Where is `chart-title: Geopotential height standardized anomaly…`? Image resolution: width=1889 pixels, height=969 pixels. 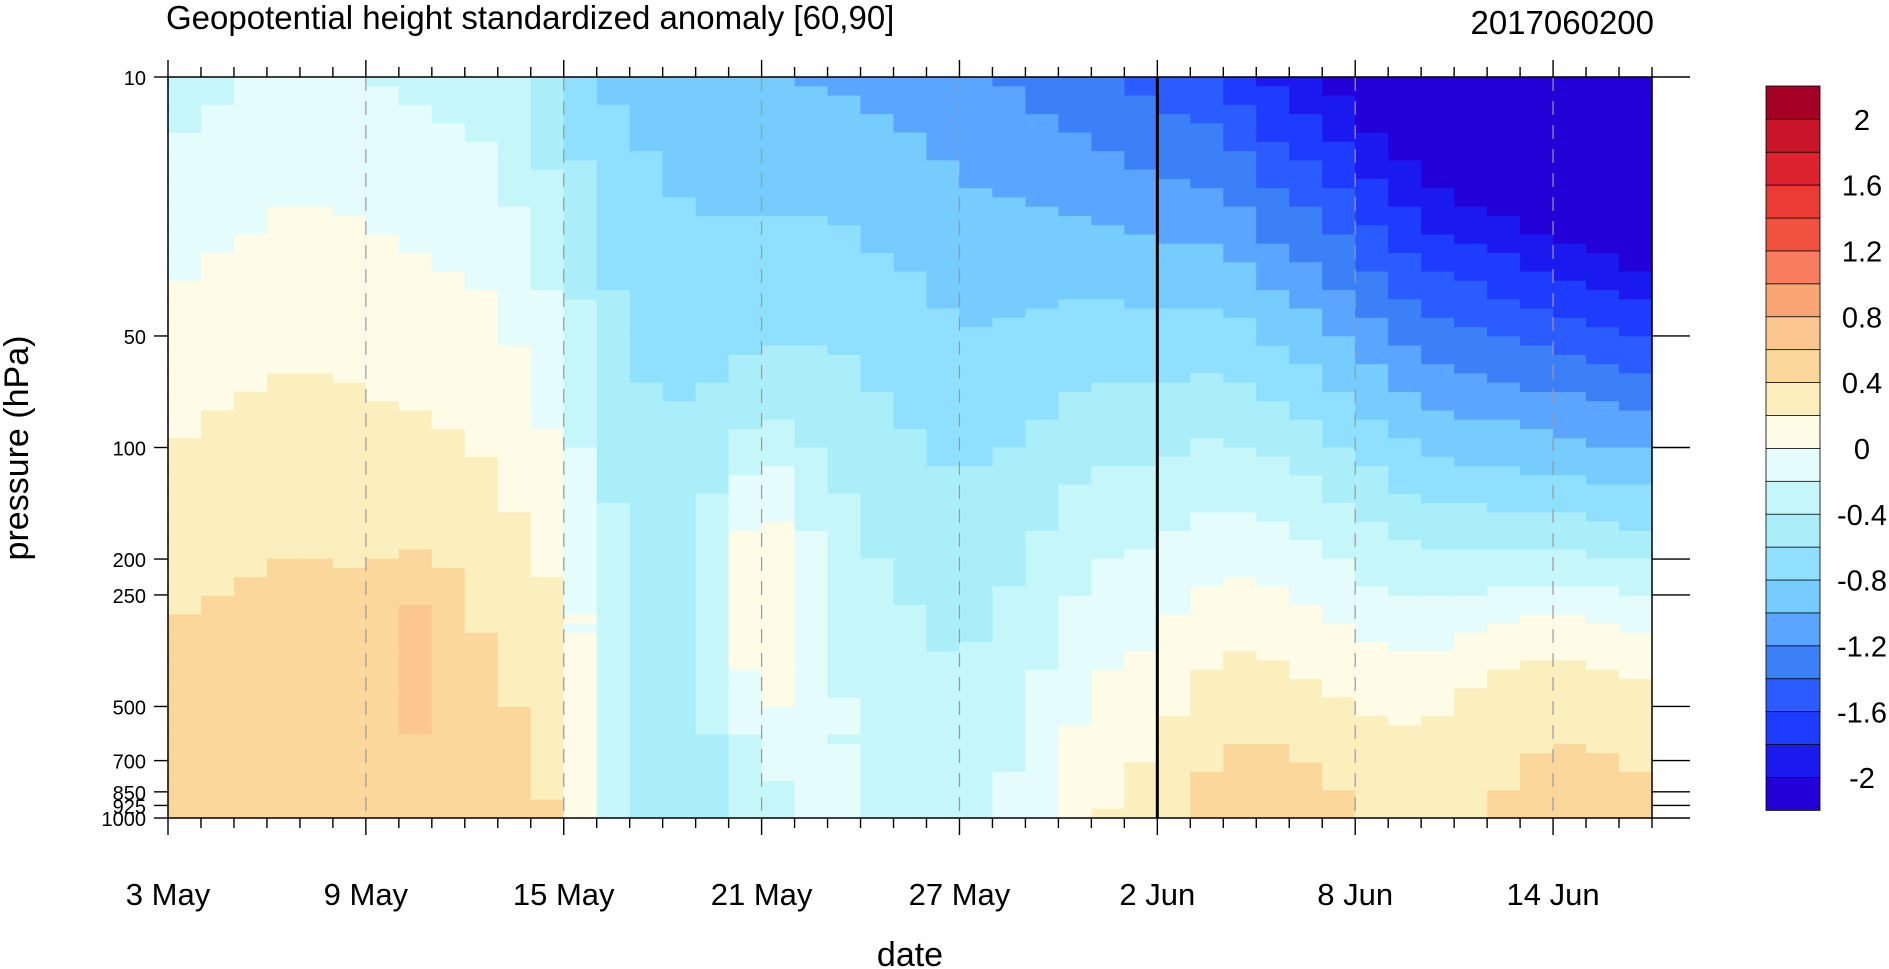 chart-title: Geopotential height standardized anomaly… is located at coordinates (530, 18).